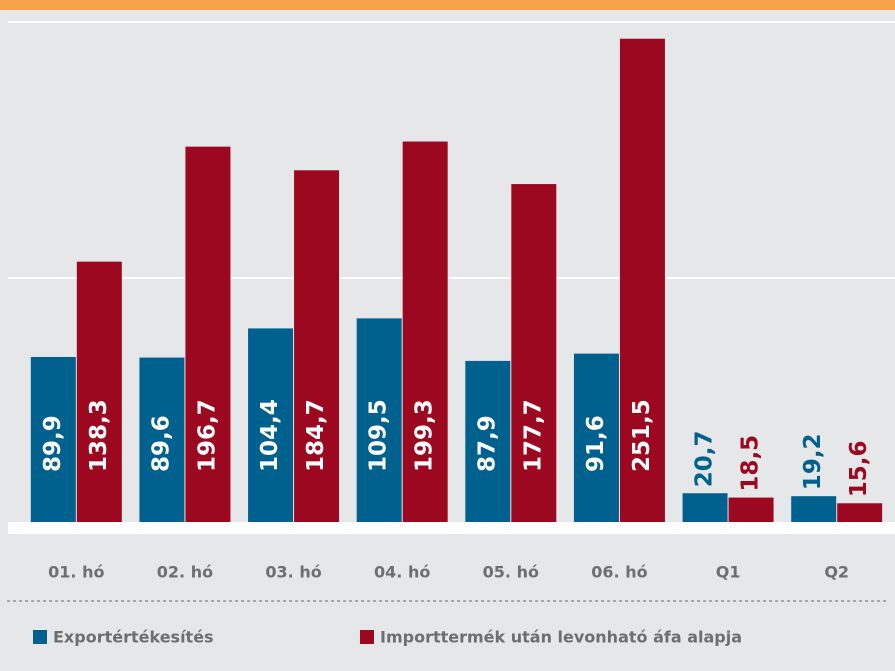  I want to click on x-tick-label: Q1, so click(728, 572).